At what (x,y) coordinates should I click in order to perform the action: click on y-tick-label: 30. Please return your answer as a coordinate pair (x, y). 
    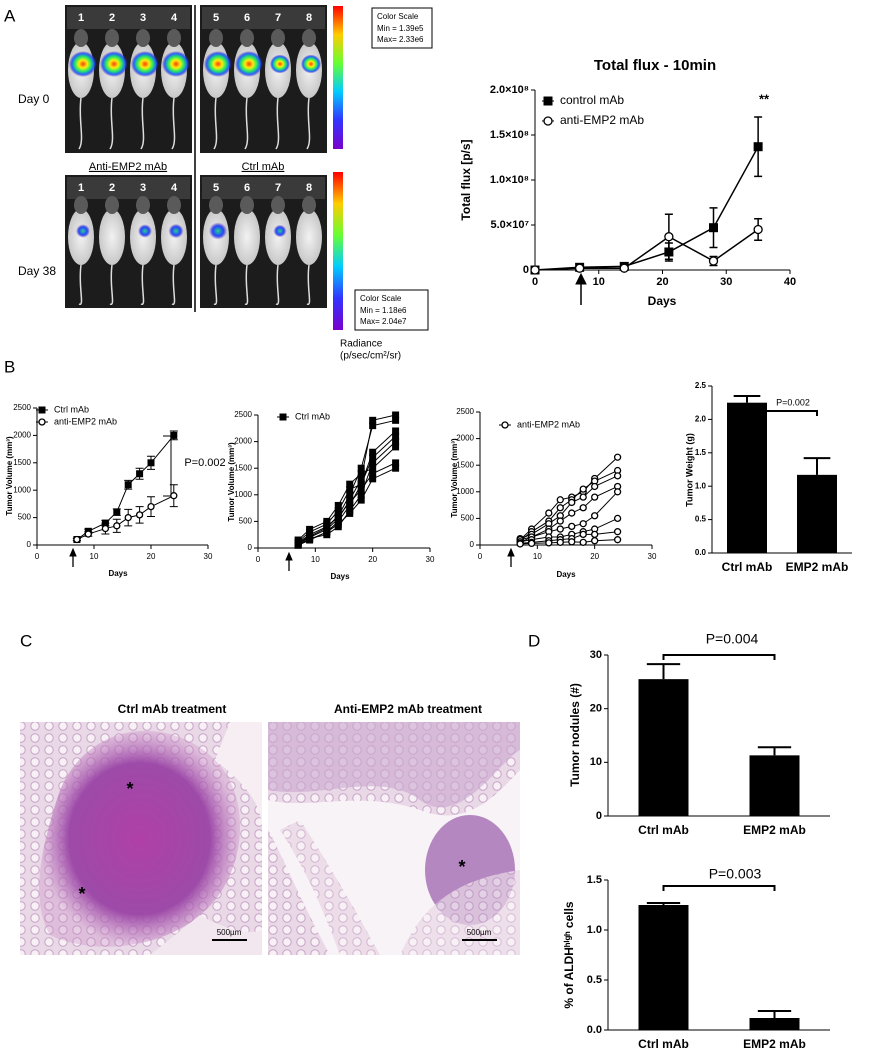
    Looking at the image, I should click on (596, 655).